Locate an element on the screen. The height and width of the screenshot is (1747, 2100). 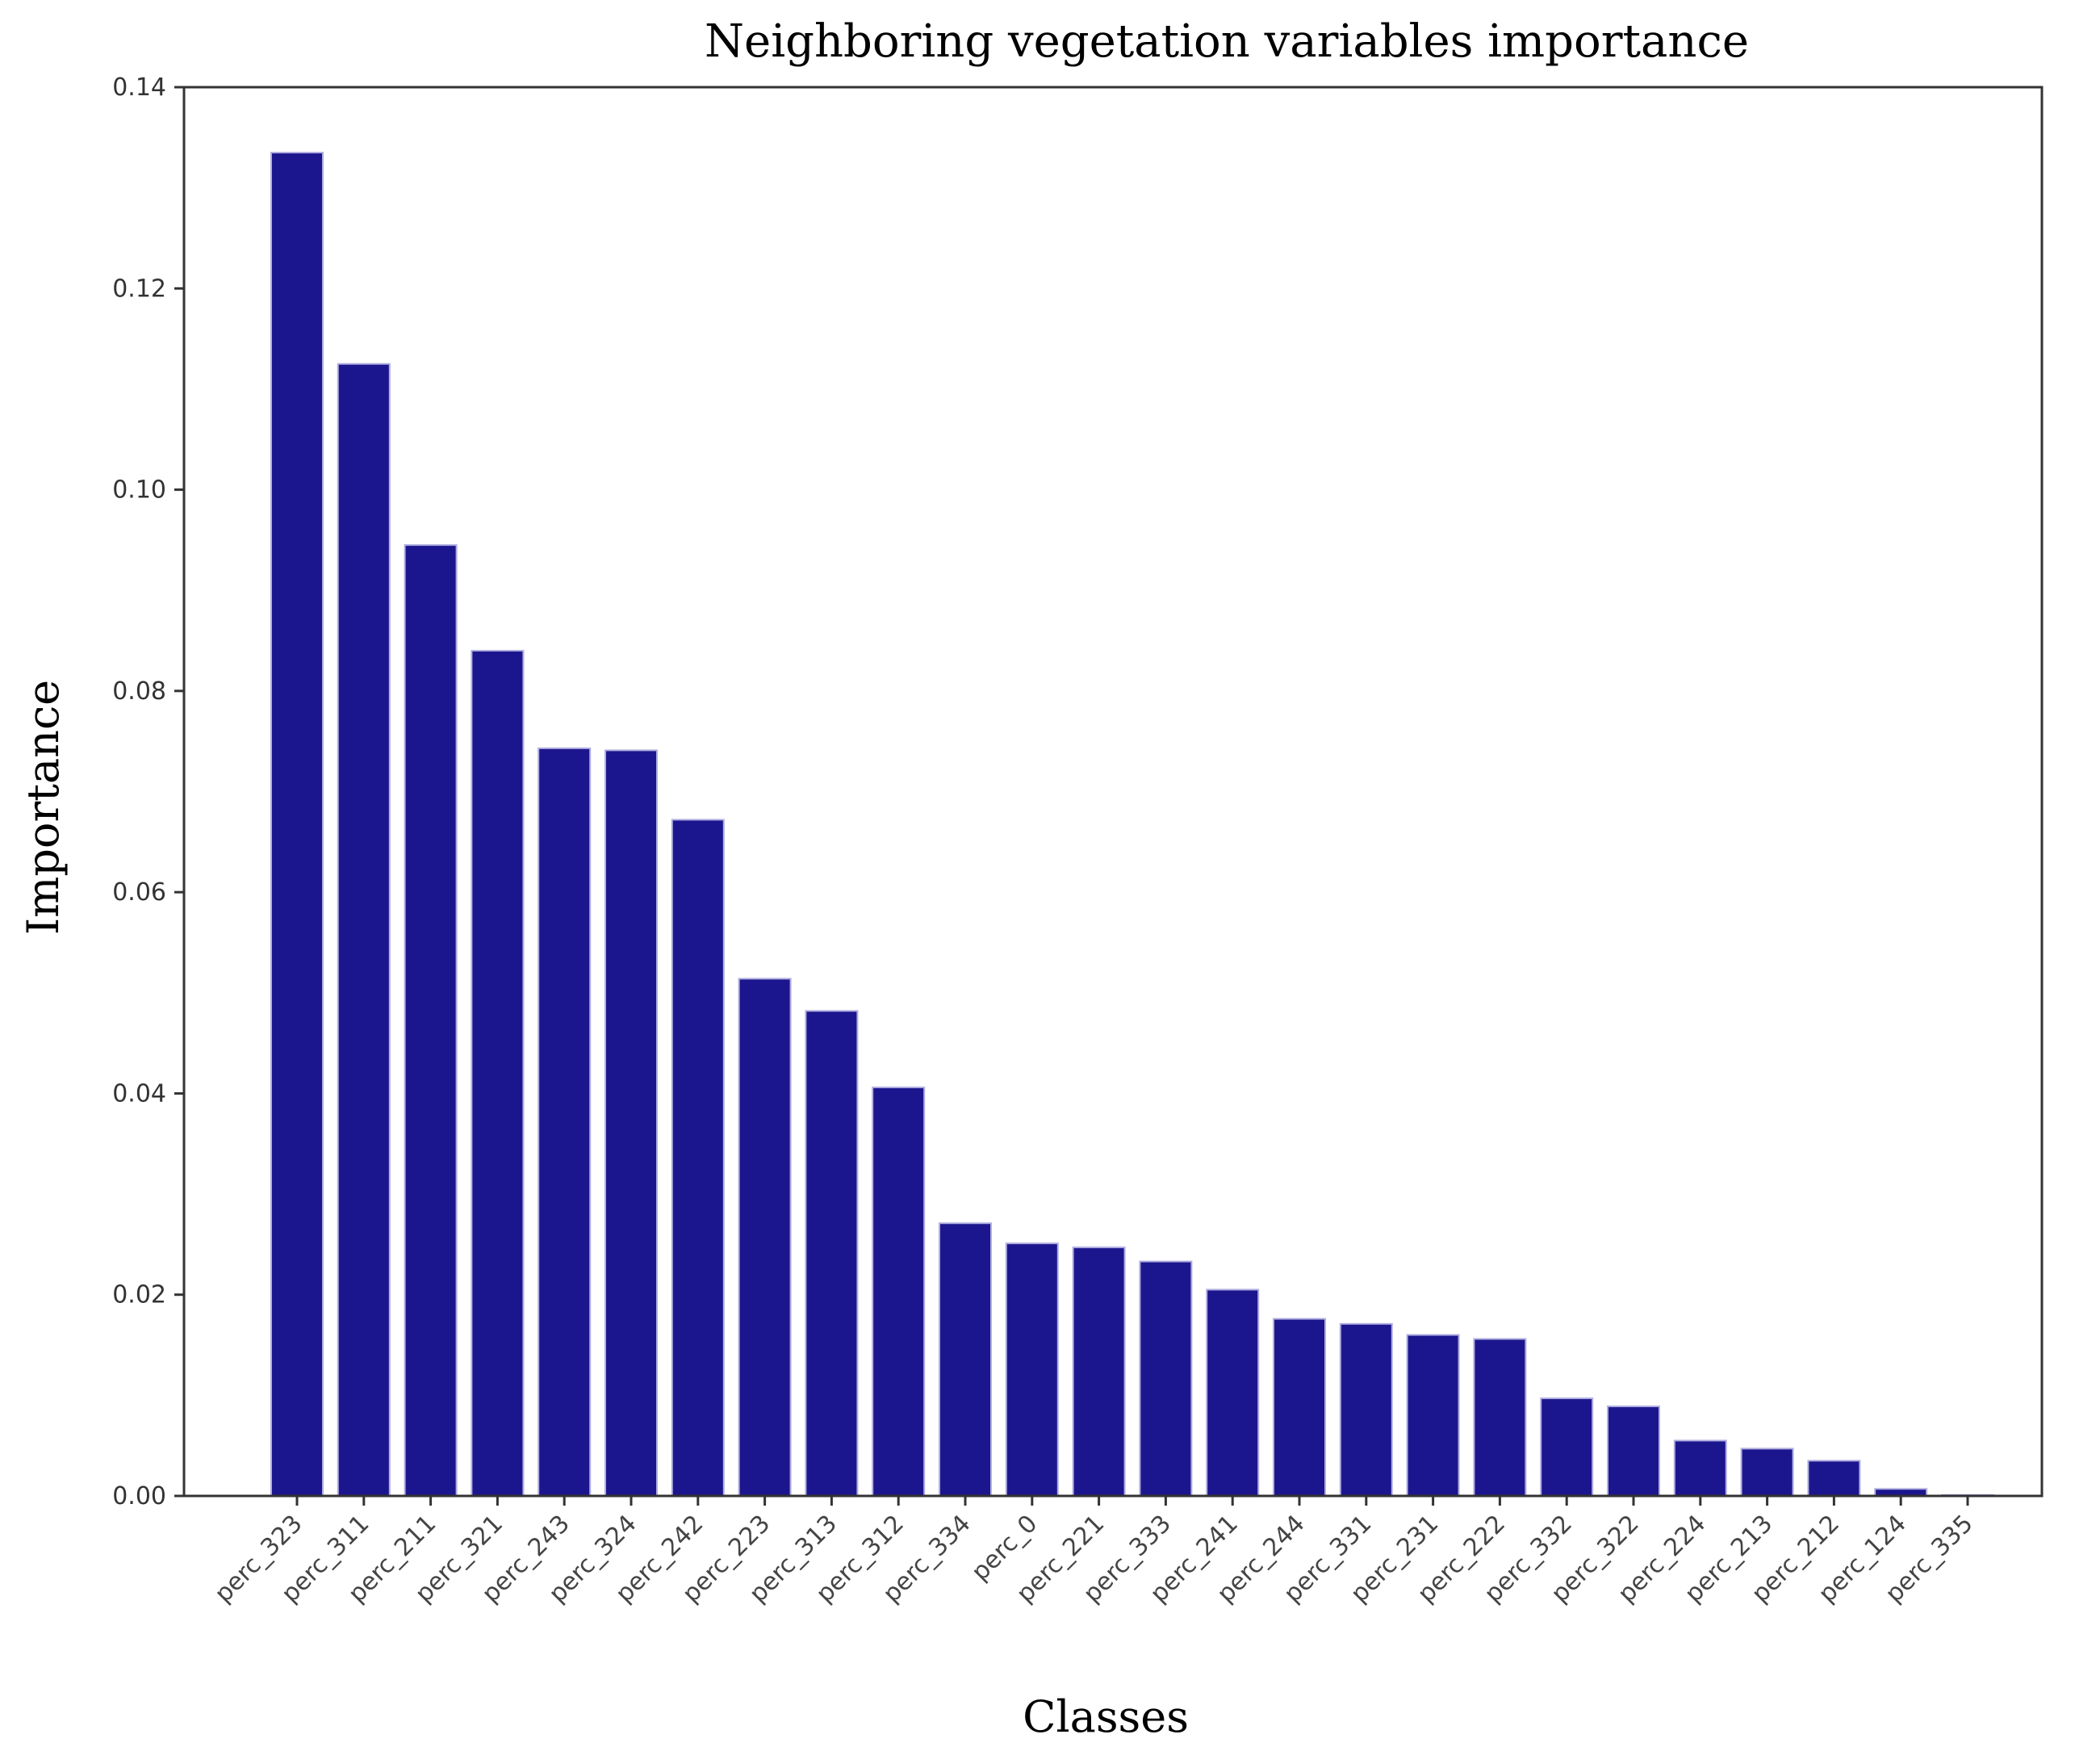
y-tick-label: 0.04 is located at coordinates (139, 1093).